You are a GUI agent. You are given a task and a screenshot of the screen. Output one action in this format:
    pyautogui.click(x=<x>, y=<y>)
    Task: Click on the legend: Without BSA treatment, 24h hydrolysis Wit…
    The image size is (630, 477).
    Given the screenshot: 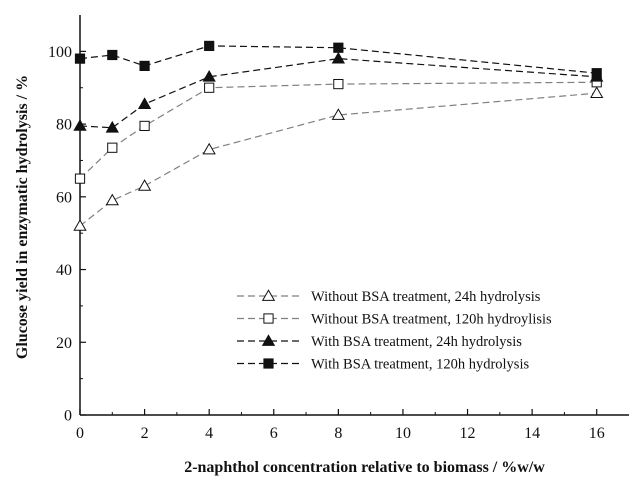 What is the action you would take?
    pyautogui.click(x=394, y=331)
    